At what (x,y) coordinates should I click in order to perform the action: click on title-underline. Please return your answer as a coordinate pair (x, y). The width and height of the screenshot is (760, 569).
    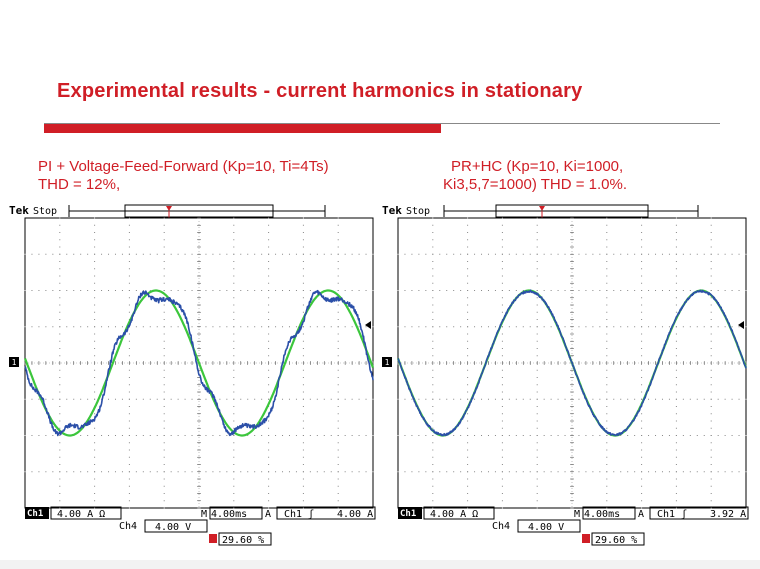
    Looking at the image, I should click on (382, 123).